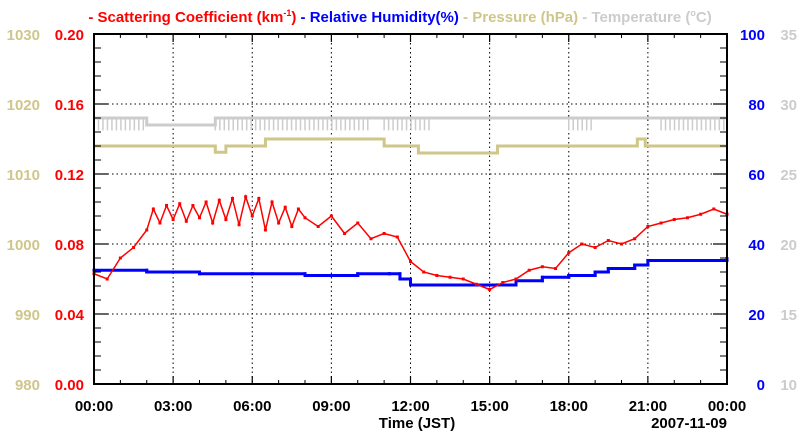 The image size is (800, 434). What do you see at coordinates (23, 245) in the screenshot?
I see `pressure-tick-label: 1000` at bounding box center [23, 245].